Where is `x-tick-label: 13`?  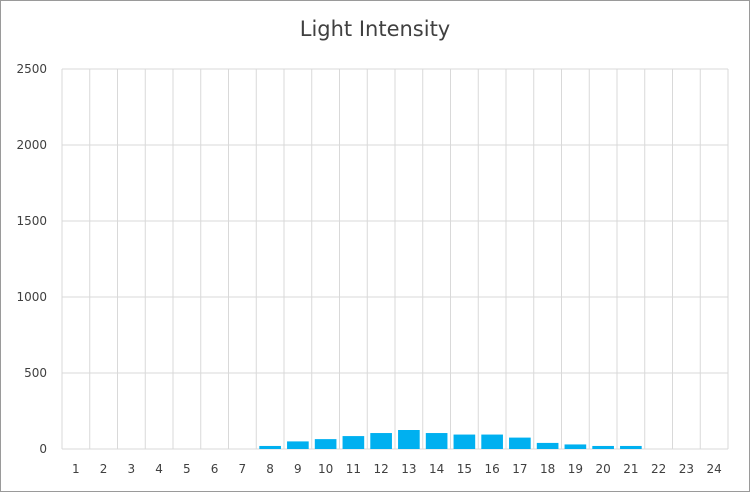
x-tick-label: 13 is located at coordinates (408, 469).